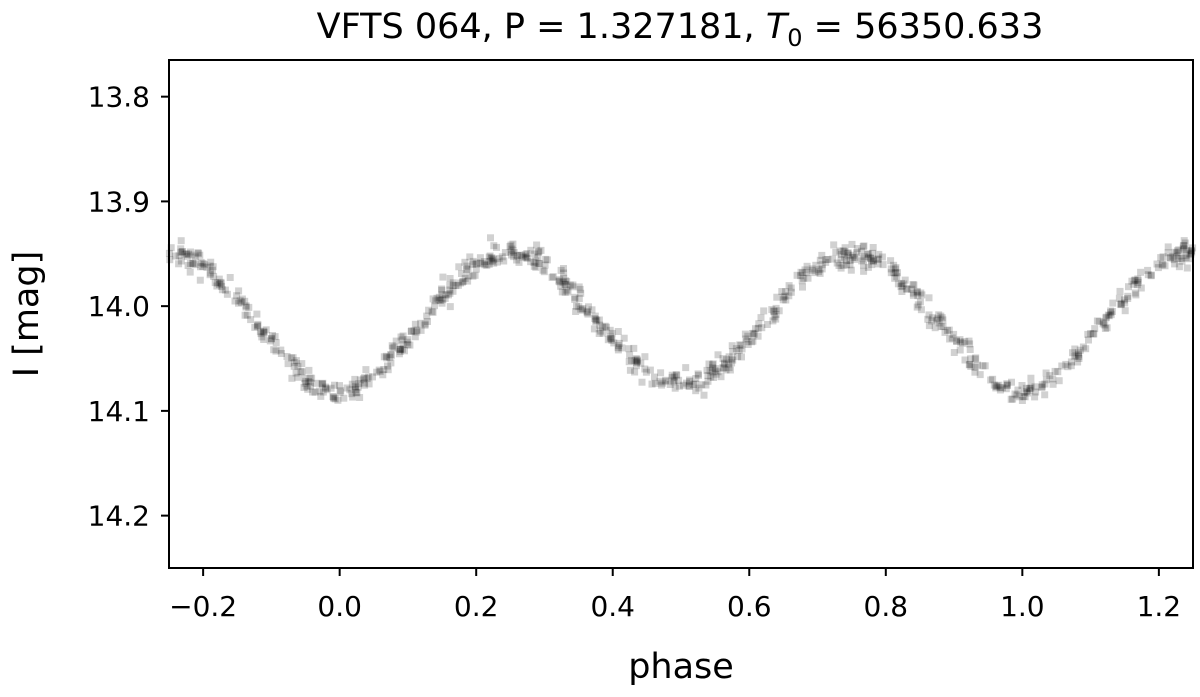 The width and height of the screenshot is (1200, 697). What do you see at coordinates (681, 667) in the screenshot?
I see `x-axis-label: phase` at bounding box center [681, 667].